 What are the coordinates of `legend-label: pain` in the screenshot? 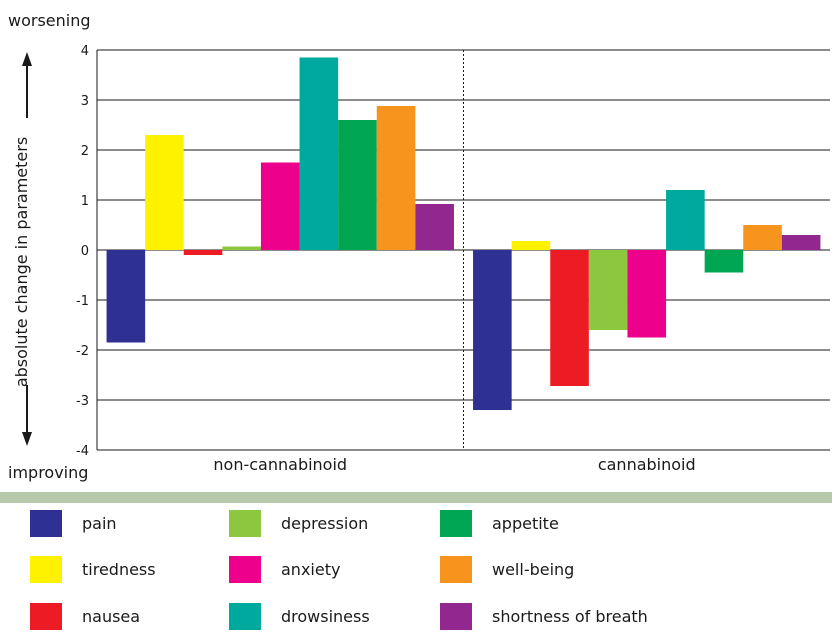 It's located at (99, 523).